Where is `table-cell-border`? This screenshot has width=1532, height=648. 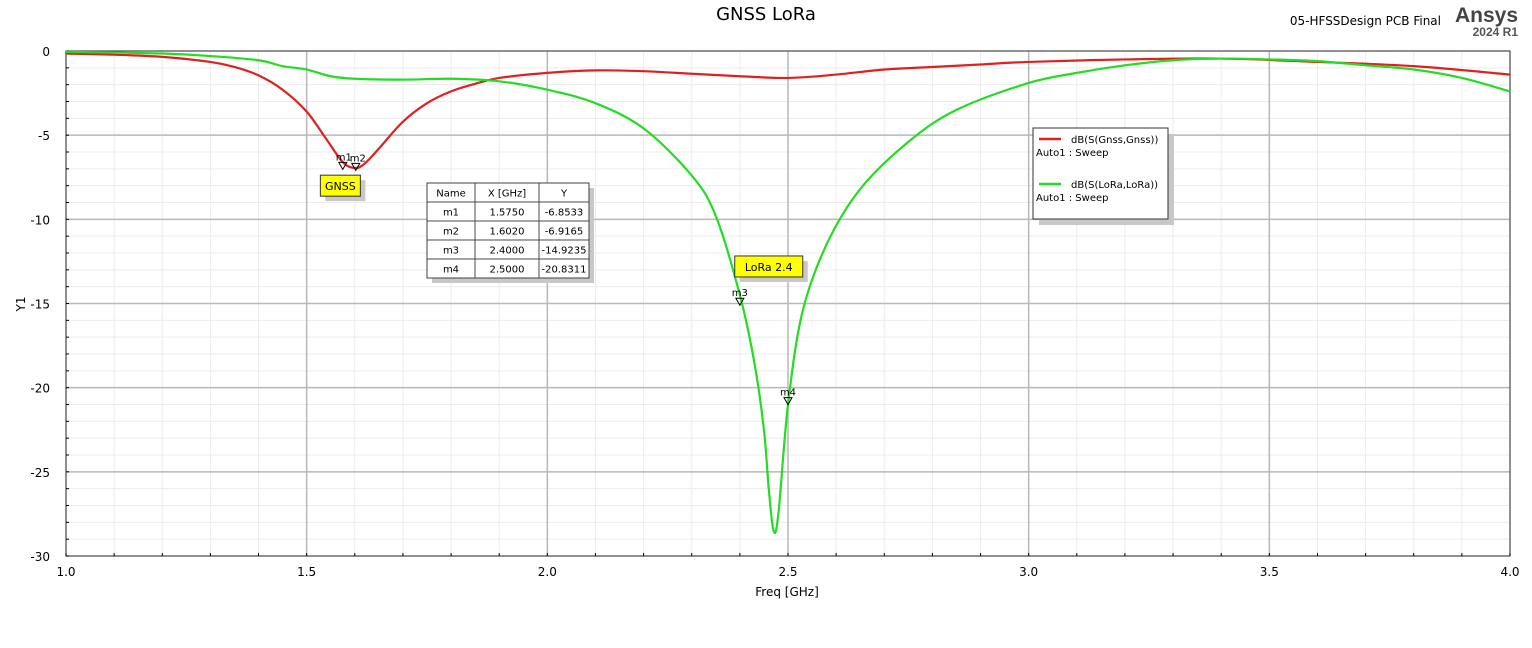 table-cell-border is located at coordinates (564, 268).